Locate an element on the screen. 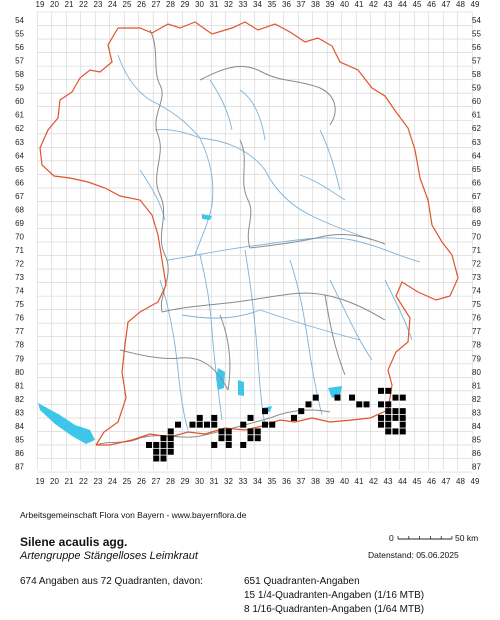  row-label-right: 85 is located at coordinates (476, 439).